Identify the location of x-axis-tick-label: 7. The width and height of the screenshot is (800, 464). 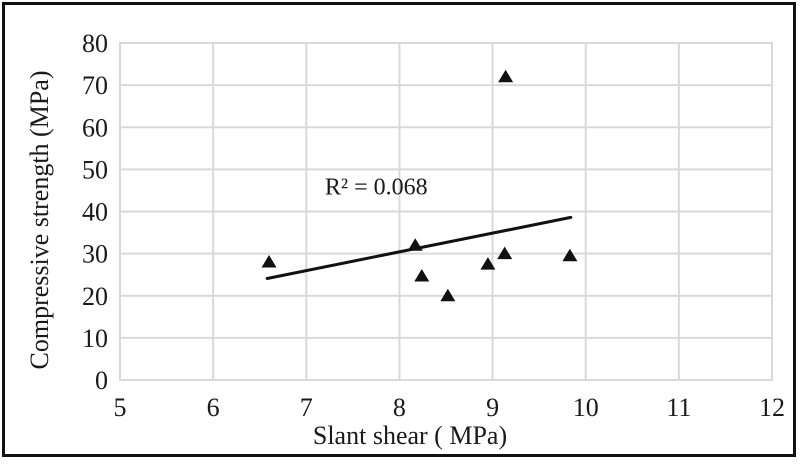
(306, 407).